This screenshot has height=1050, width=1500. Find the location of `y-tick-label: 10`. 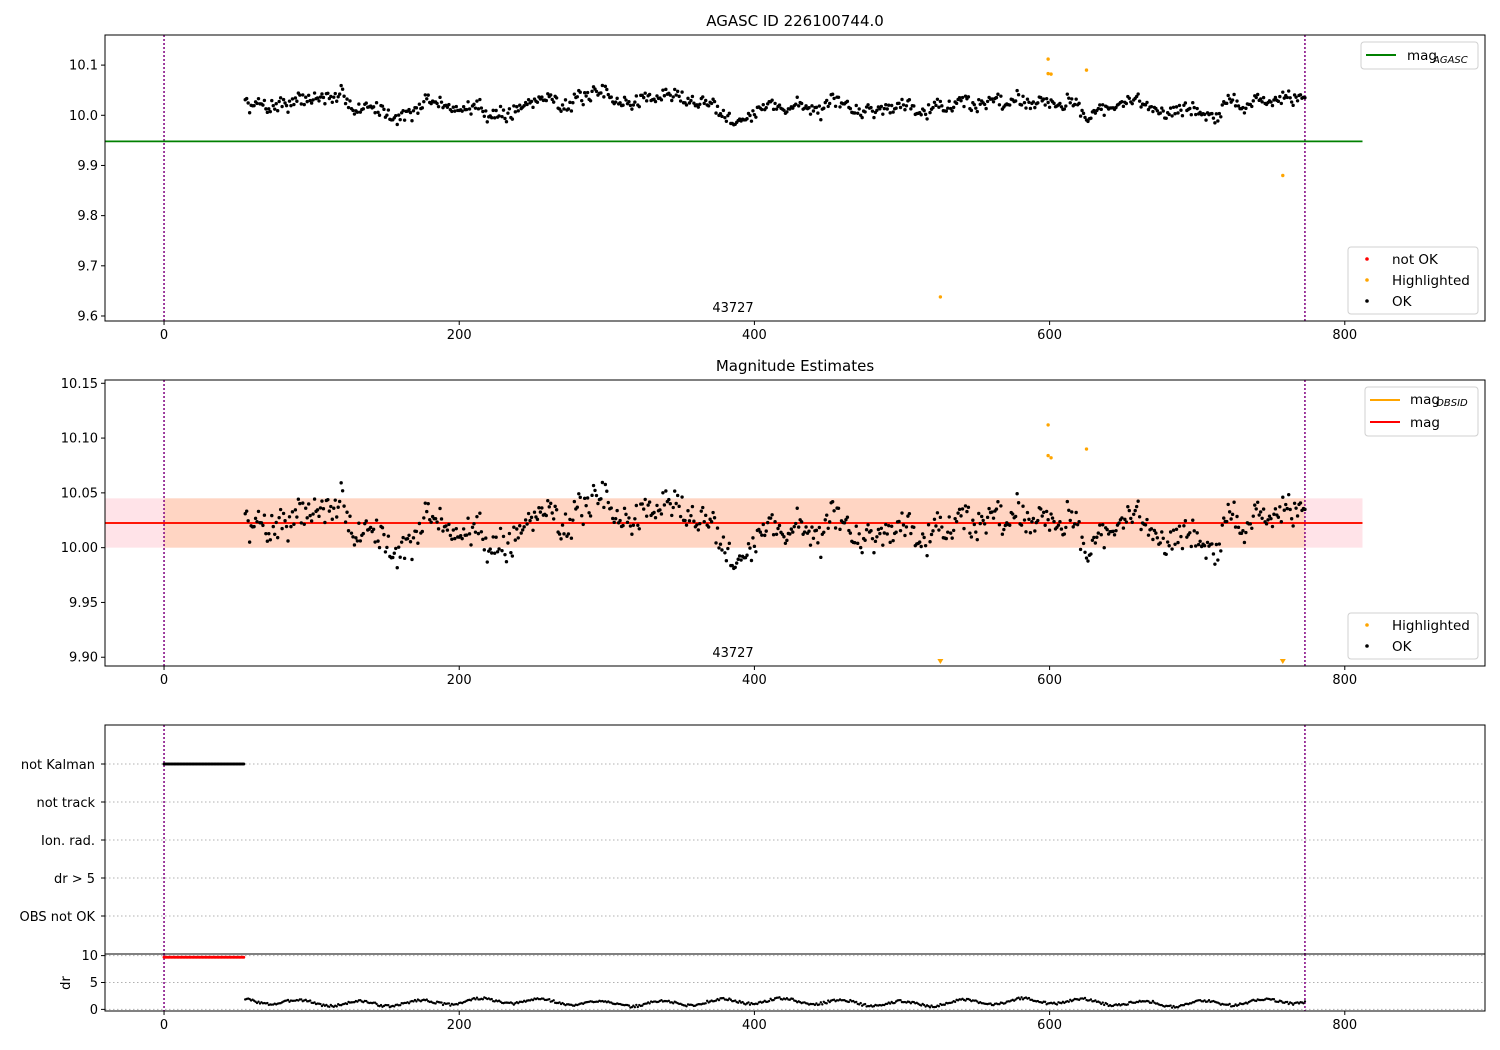

y-tick-label: 10 is located at coordinates (89, 956).